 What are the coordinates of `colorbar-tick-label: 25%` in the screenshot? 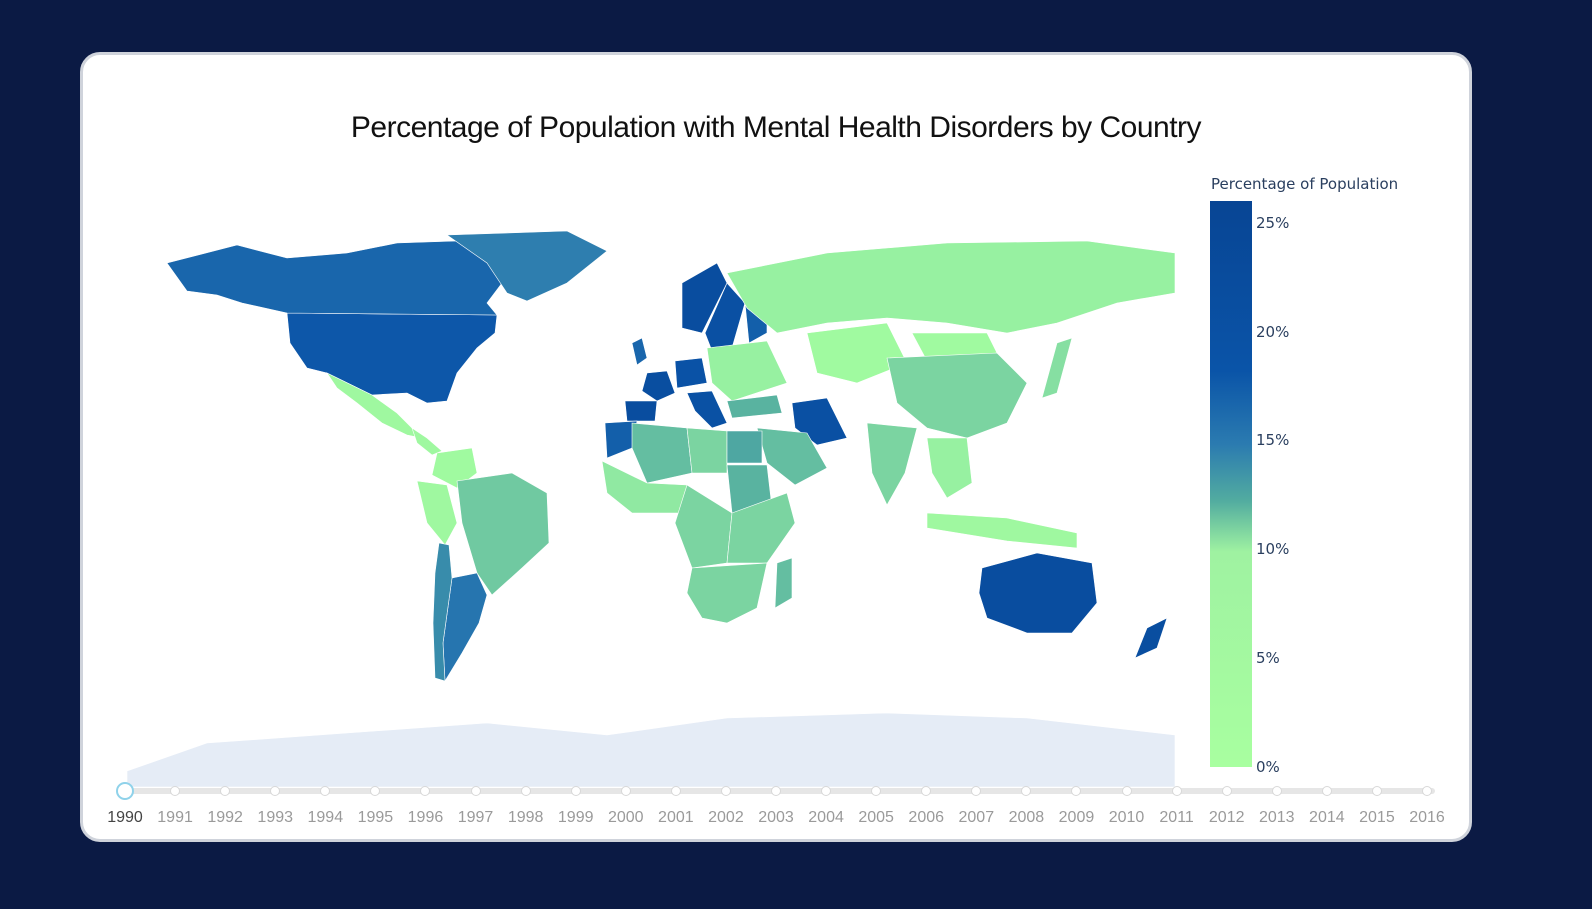 It's located at (1273, 222).